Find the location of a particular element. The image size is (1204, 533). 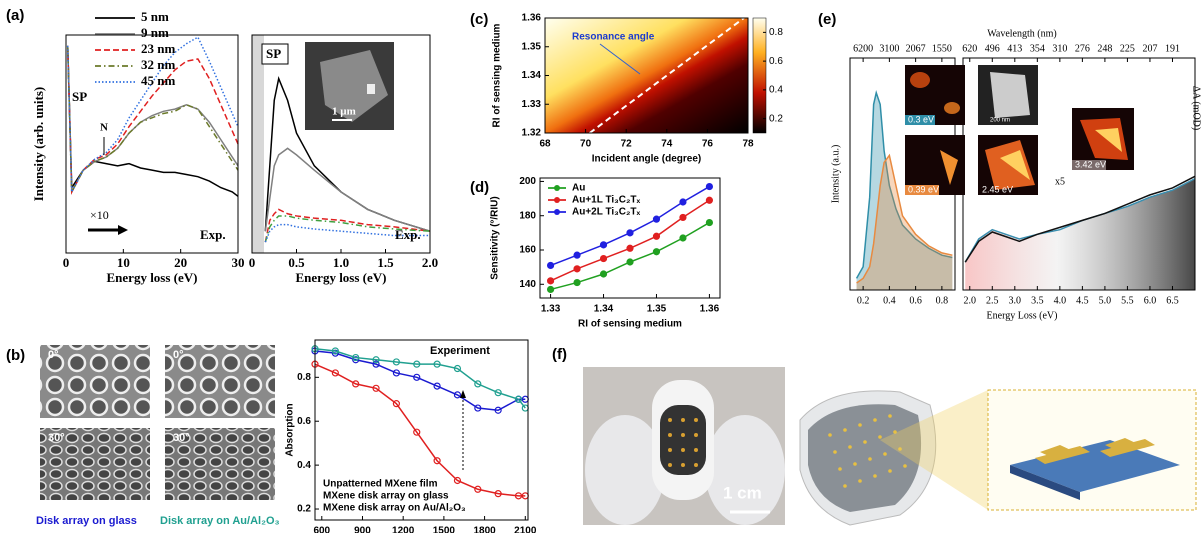

arrow-head is located at coordinates (463, 394).